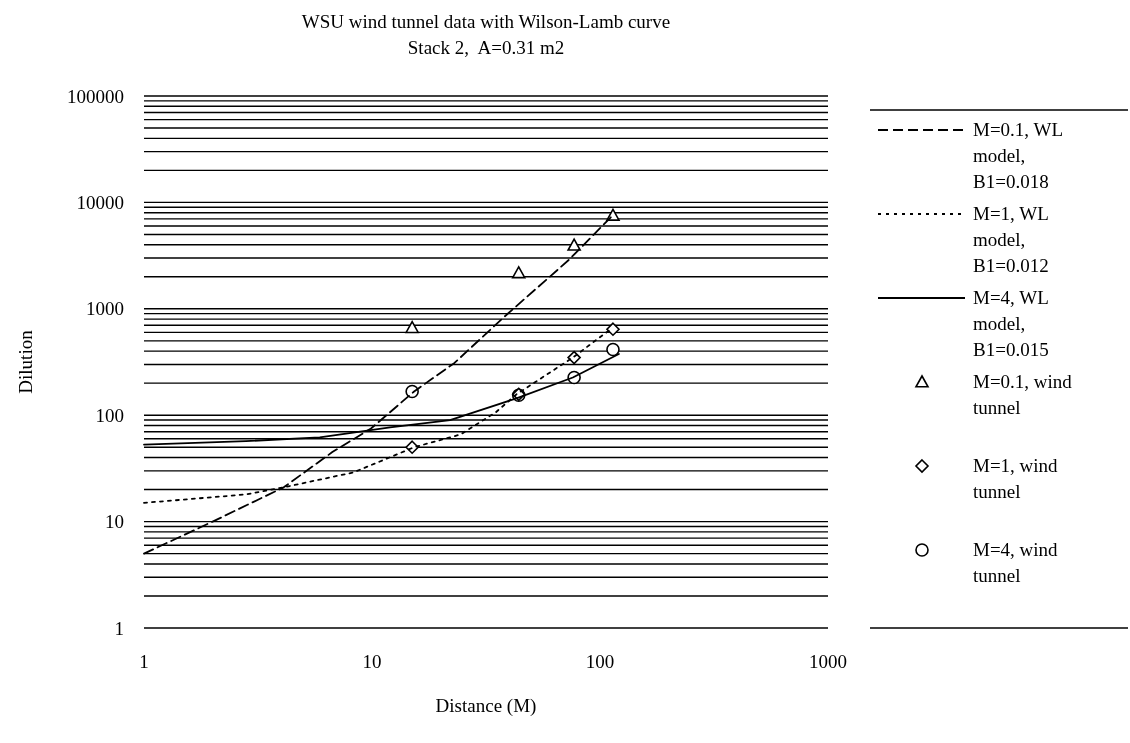 This screenshot has height=743, width=1130. Describe the element at coordinates (486, 21) in the screenshot. I see `chart-title: WSU wind tunnel data with Wilson-Lamb curve` at that location.